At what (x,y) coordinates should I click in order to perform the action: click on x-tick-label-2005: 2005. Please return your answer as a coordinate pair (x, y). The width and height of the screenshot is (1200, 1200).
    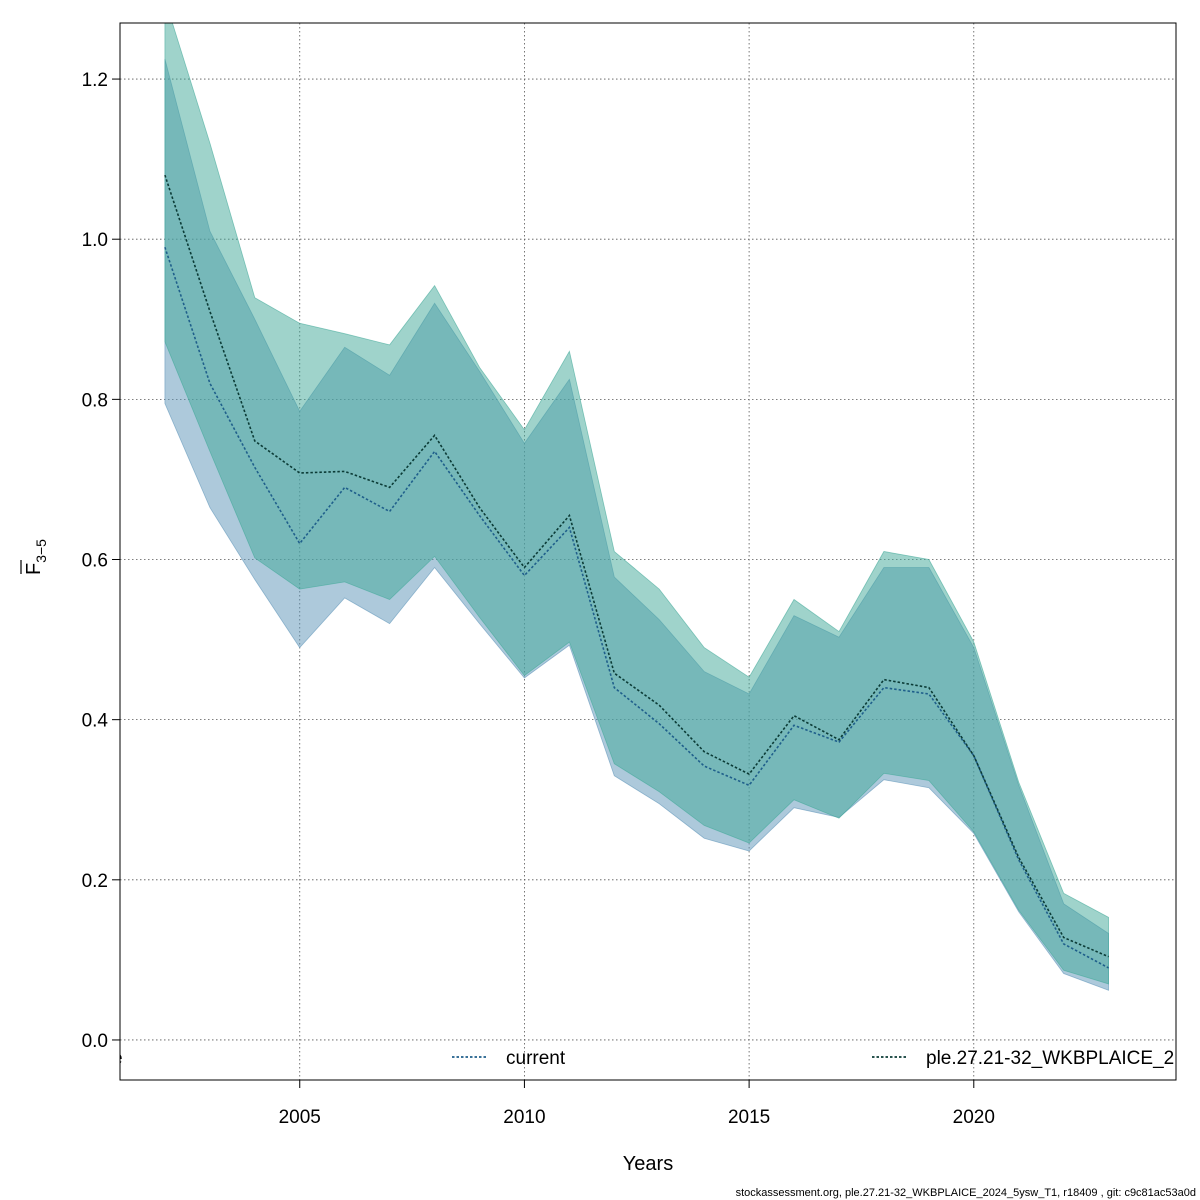
    Looking at the image, I should click on (300, 1117).